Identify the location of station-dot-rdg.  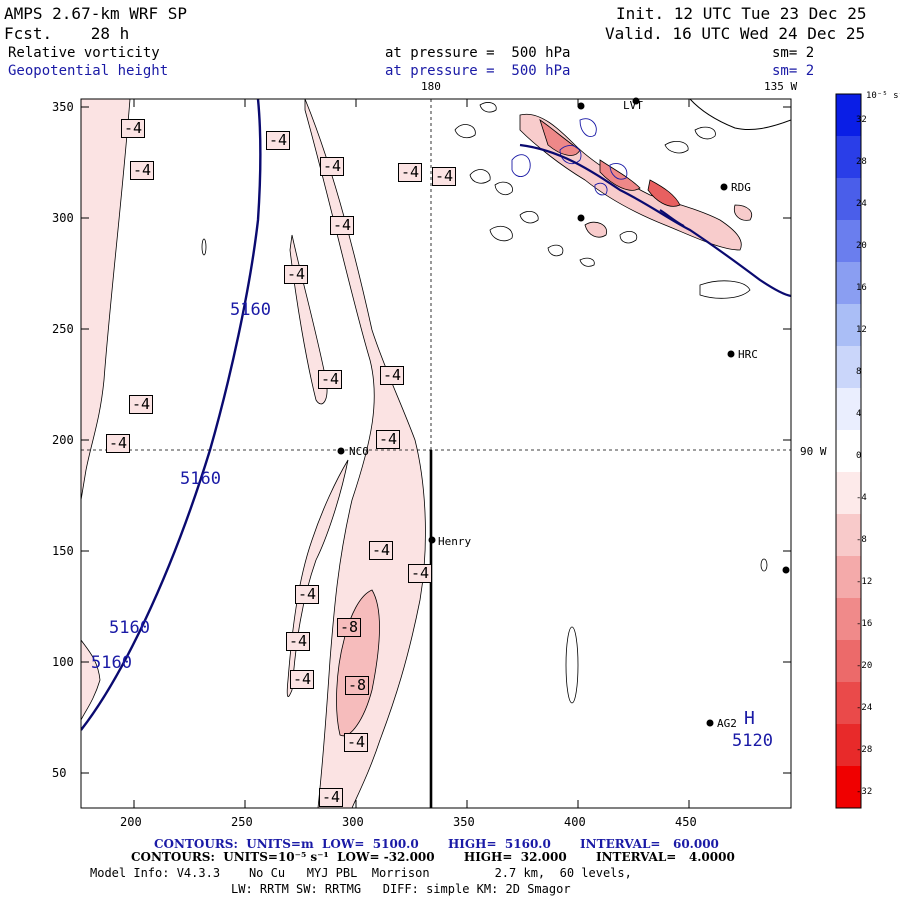
(724, 187).